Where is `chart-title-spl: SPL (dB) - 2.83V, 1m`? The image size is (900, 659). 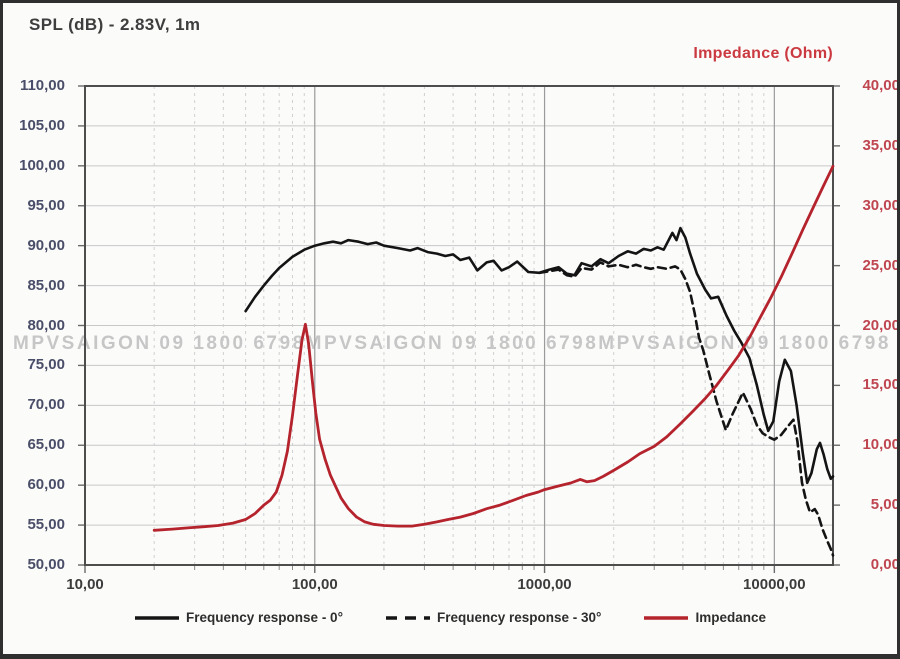 chart-title-spl: SPL (dB) - 2.83V, 1m is located at coordinates (115, 24).